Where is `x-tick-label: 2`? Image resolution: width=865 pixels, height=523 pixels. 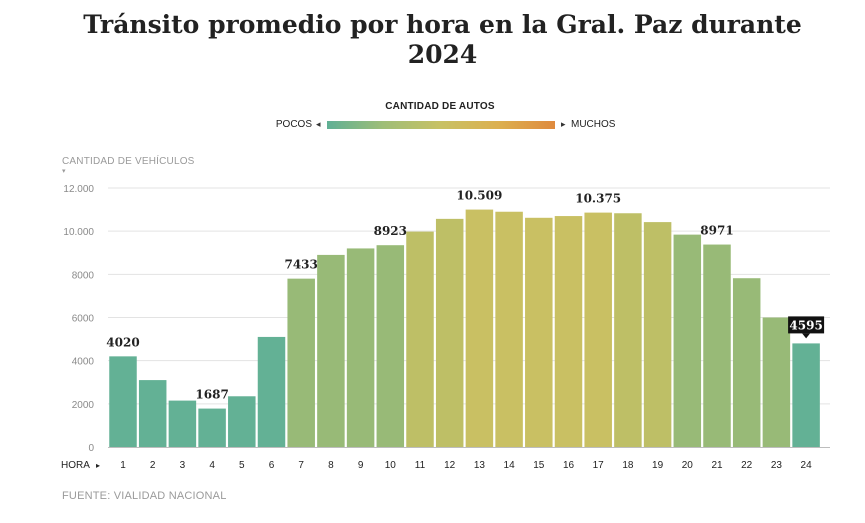 x-tick-label: 2 is located at coordinates (153, 465).